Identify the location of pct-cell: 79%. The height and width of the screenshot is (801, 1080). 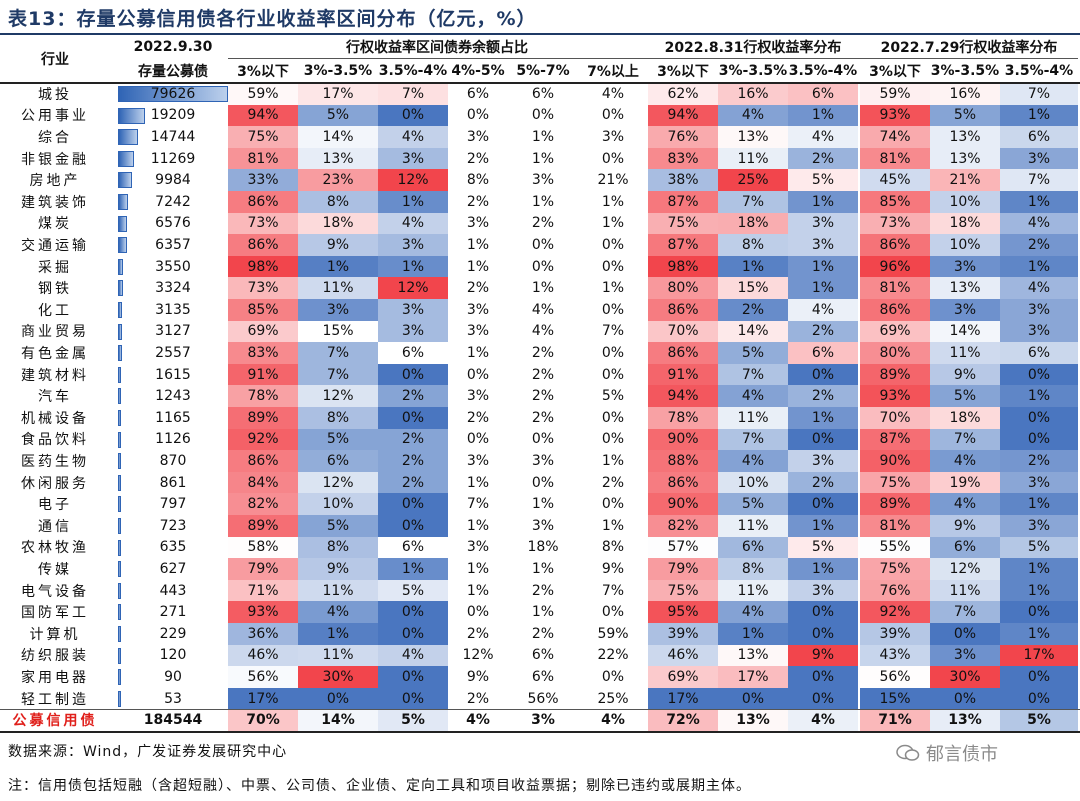
(683, 569).